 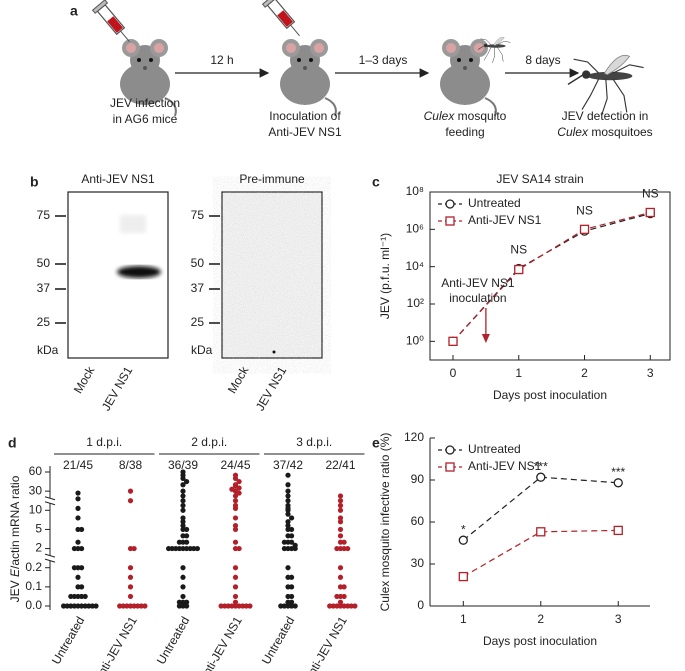 I want to click on step-label: JEV detection in, so click(x=605, y=116).